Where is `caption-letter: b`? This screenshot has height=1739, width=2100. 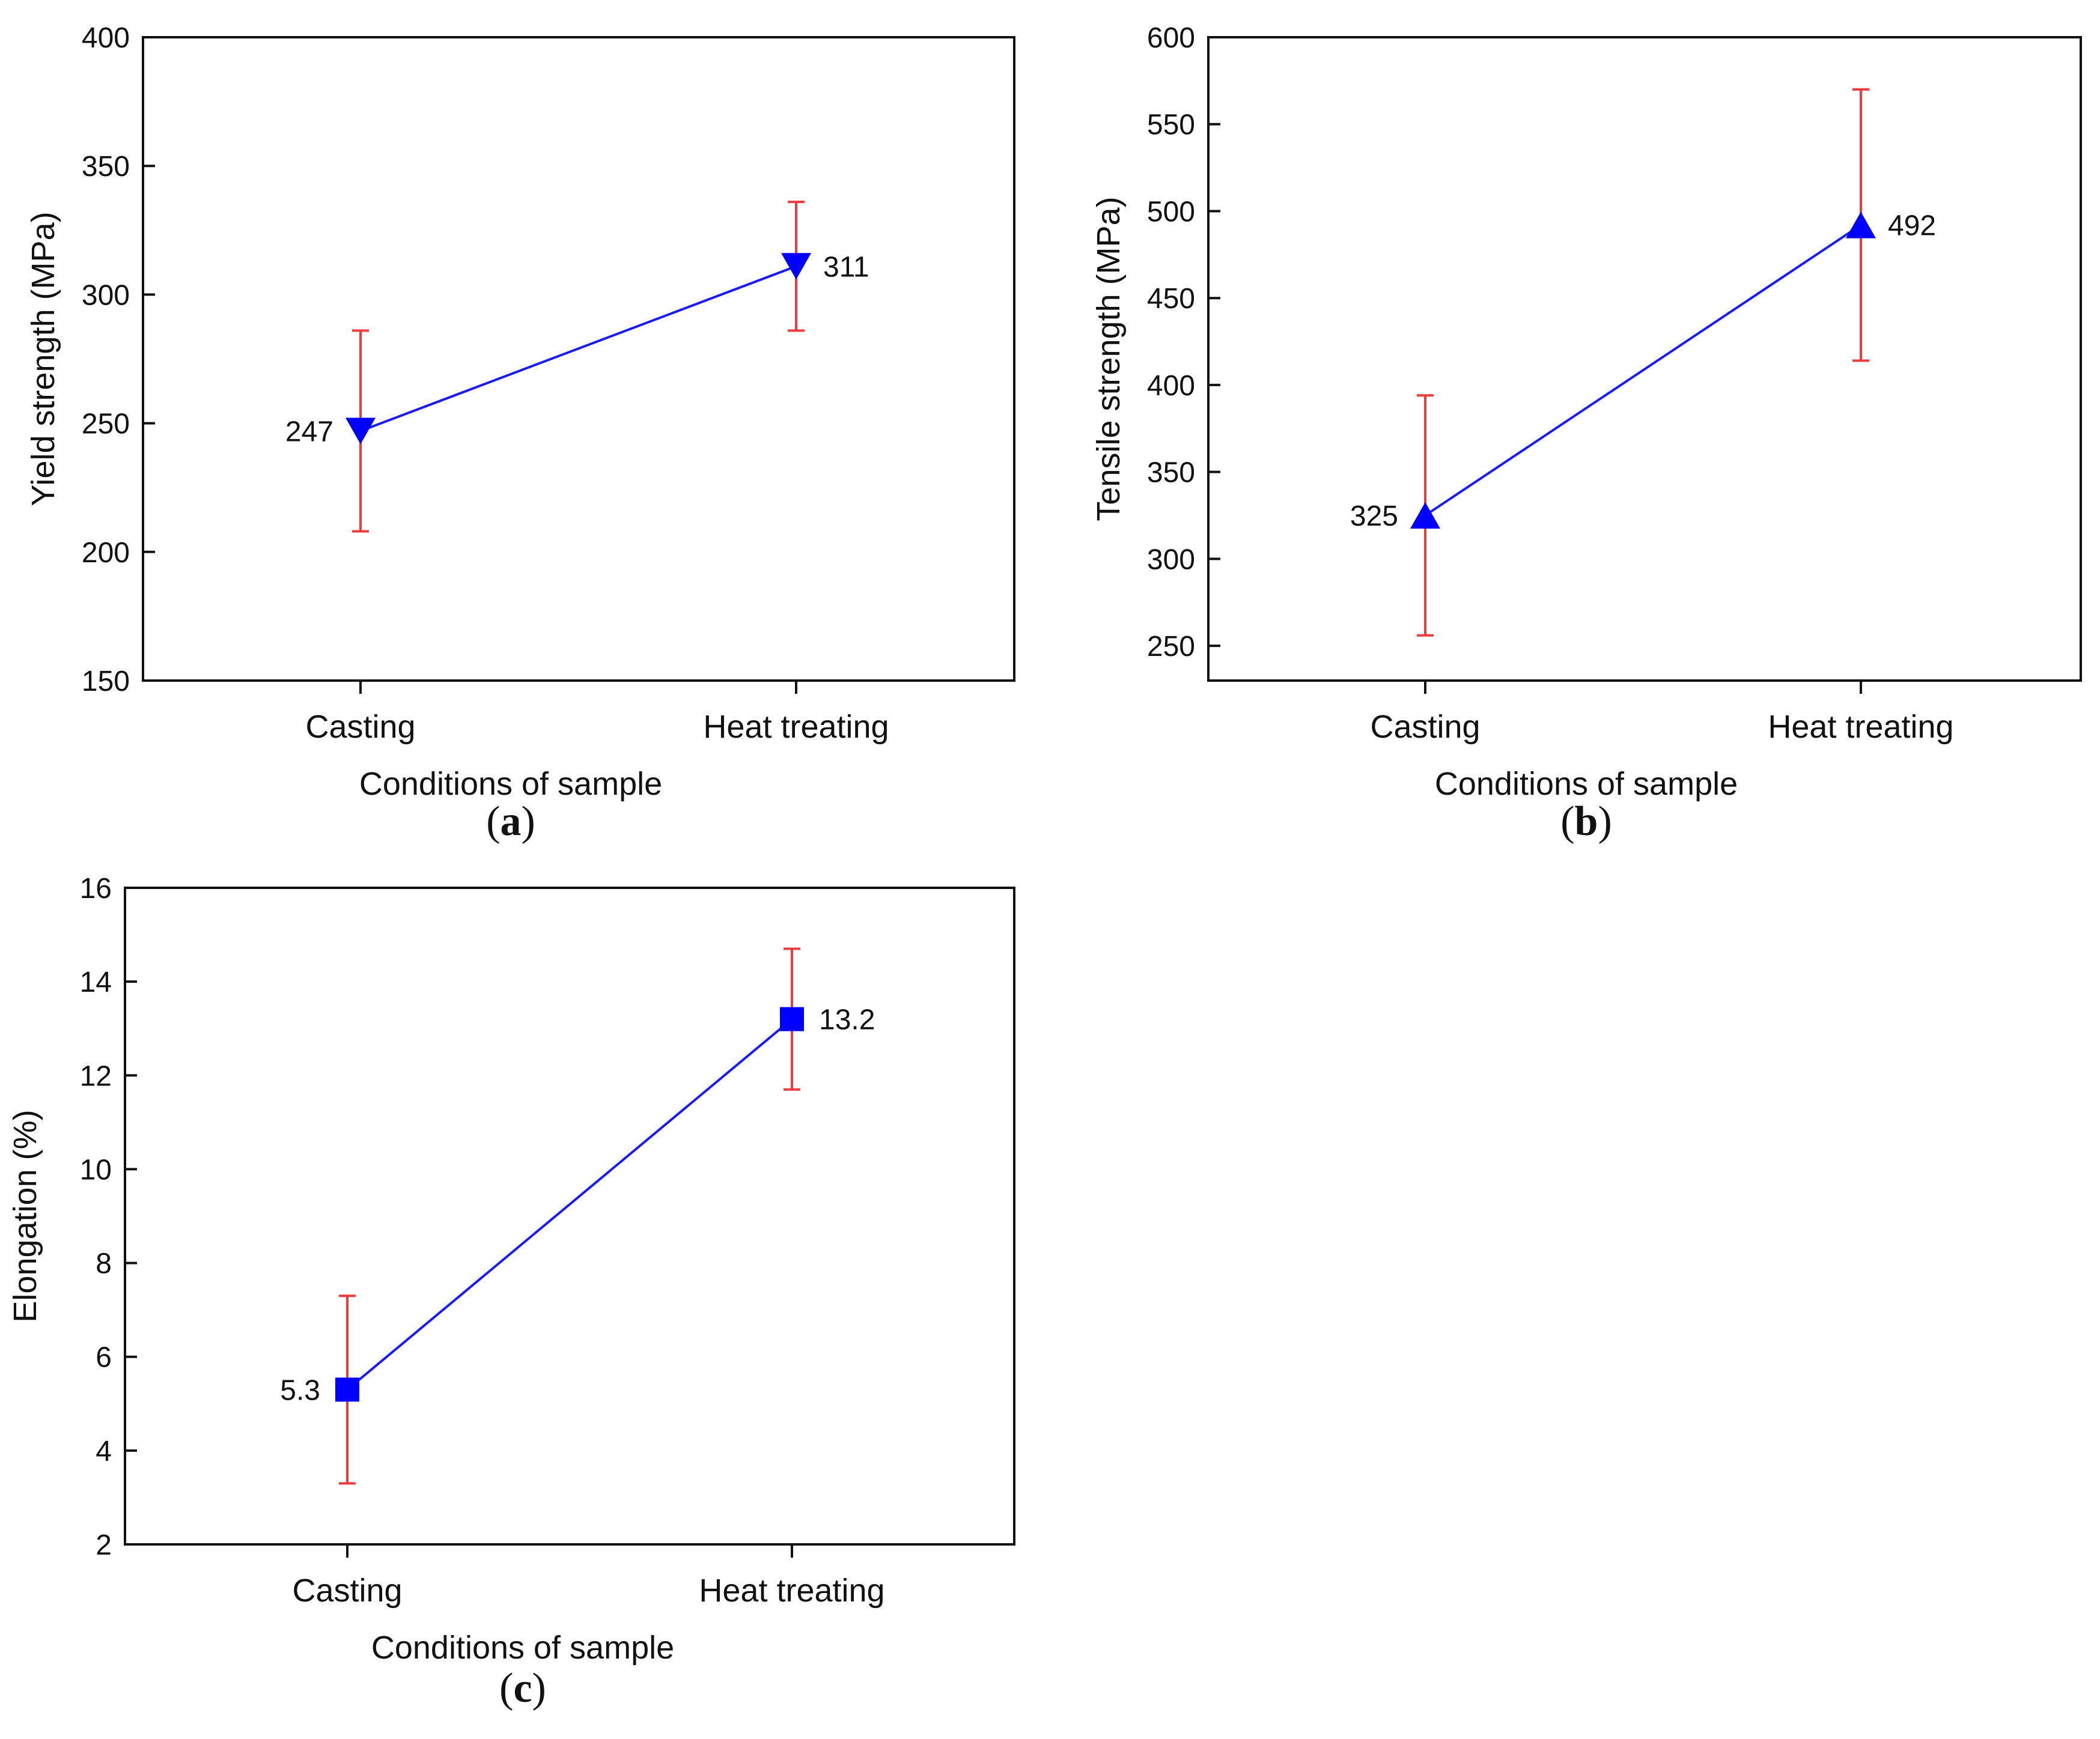 caption-letter: b is located at coordinates (1587, 822).